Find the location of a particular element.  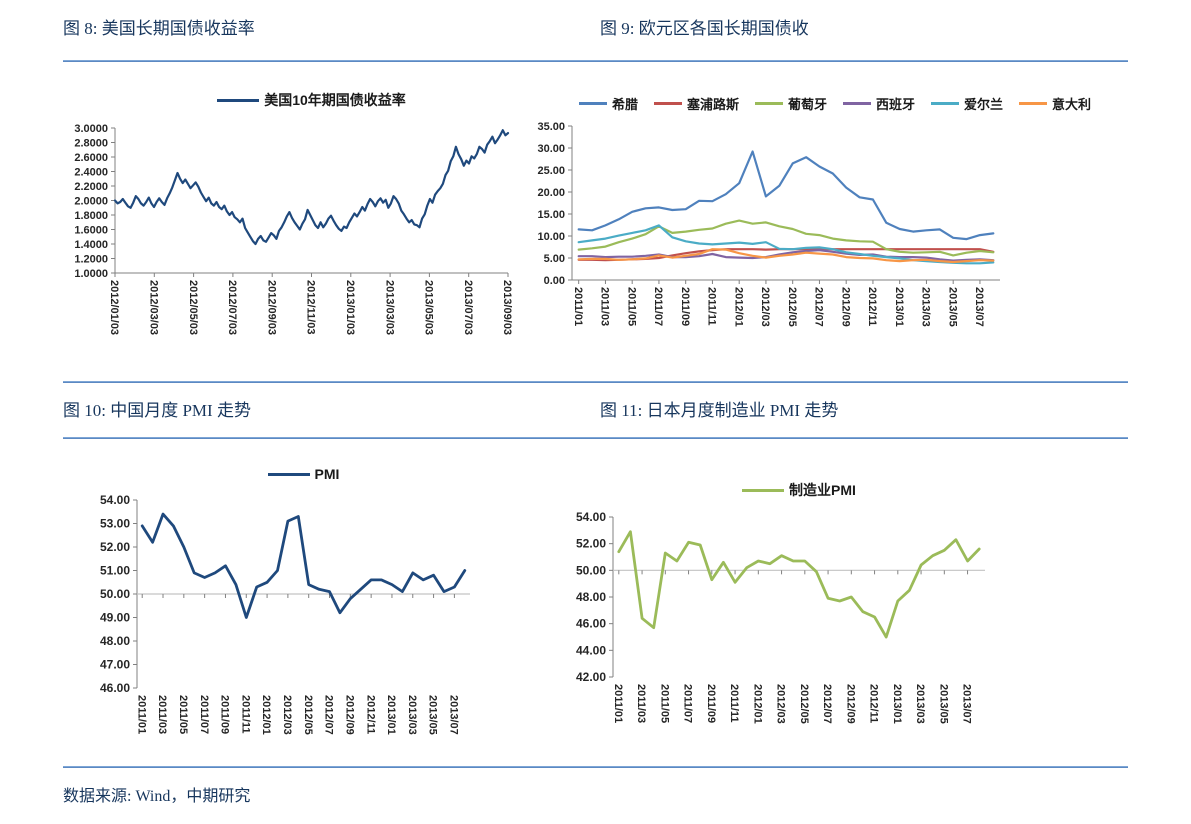

figure-11-title: 图 11: 日本月度制造业 PMI 走势 is located at coordinates (719, 410).